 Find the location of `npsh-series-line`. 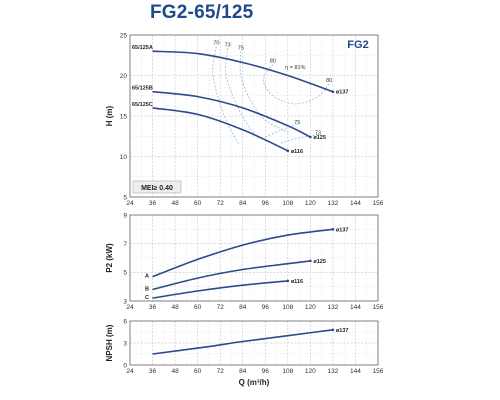

npsh-series-line is located at coordinates (243, 342).